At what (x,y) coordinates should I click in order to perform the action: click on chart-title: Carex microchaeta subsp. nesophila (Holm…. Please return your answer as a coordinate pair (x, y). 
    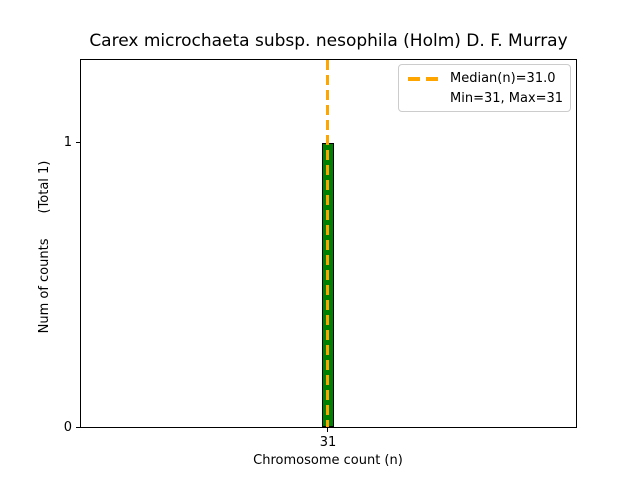
    Looking at the image, I should click on (328, 41).